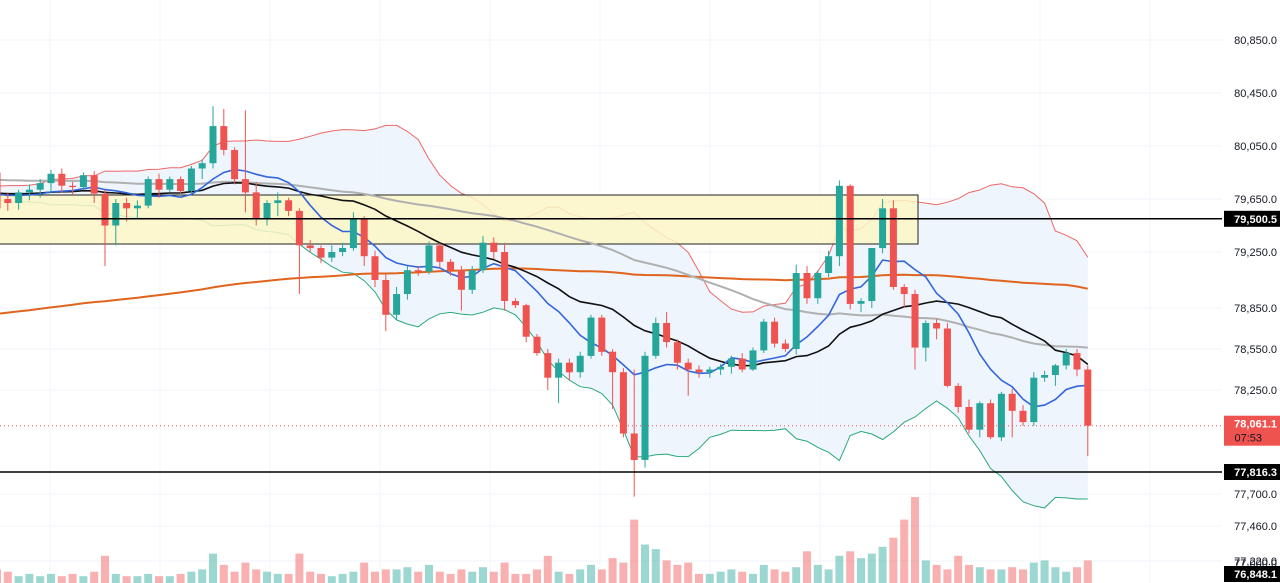 The height and width of the screenshot is (583, 1280). I want to click on price-tick-label: 78,250.0, so click(1255, 391).